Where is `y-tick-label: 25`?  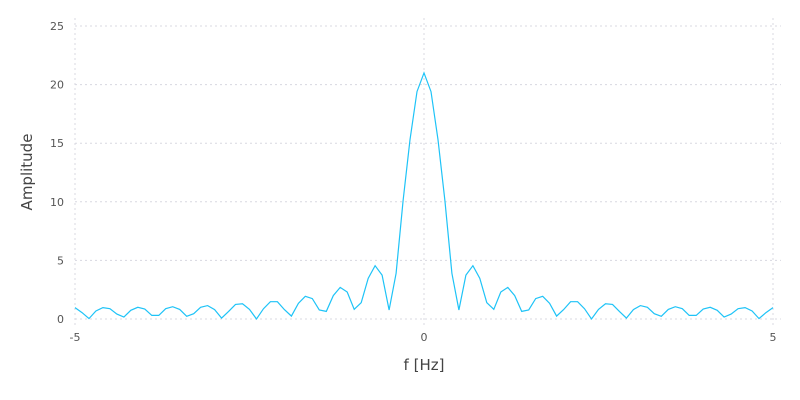 y-tick-label: 25 is located at coordinates (57, 26).